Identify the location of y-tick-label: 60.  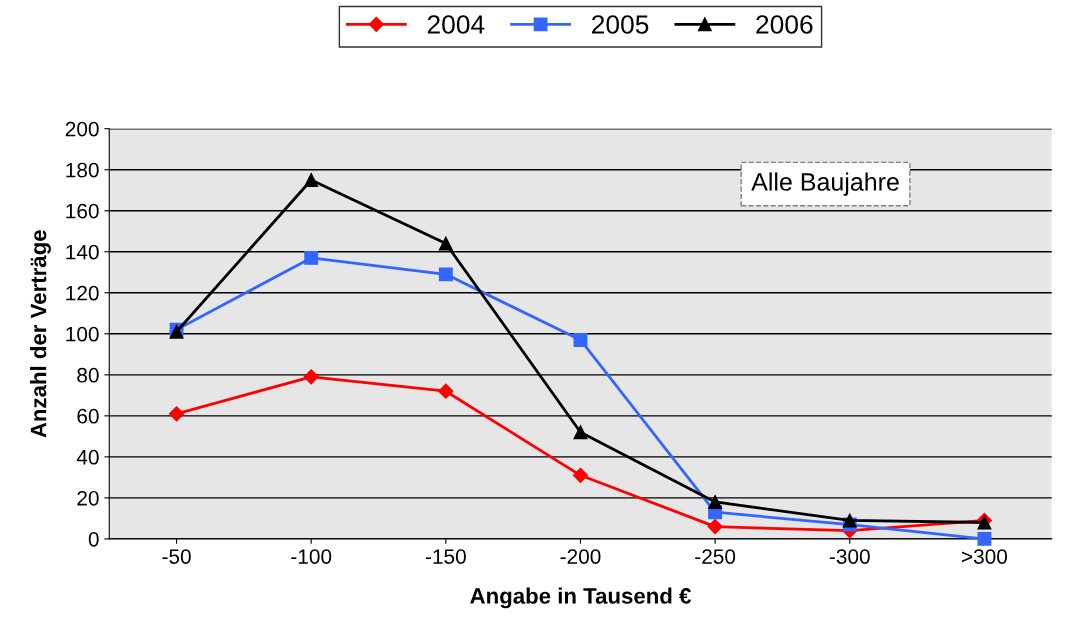
(88, 416).